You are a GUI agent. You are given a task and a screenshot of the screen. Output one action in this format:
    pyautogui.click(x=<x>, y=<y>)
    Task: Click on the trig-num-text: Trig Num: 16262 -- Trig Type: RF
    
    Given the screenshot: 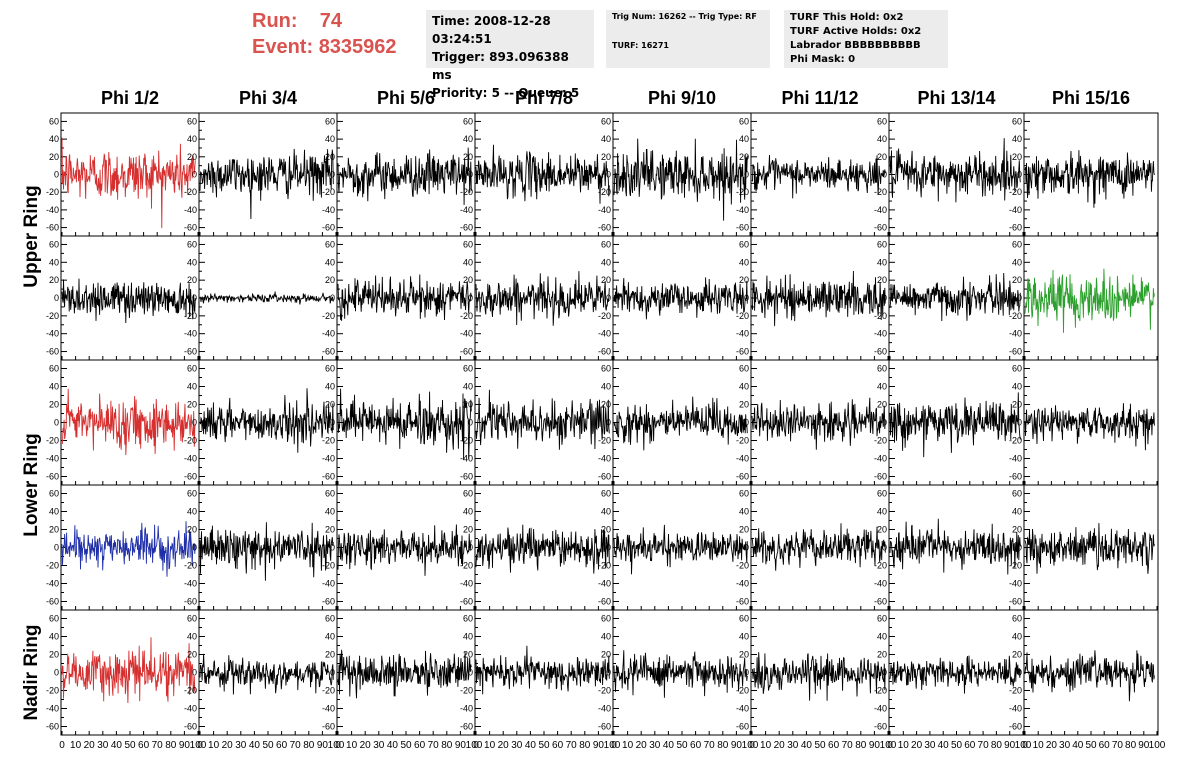 What is the action you would take?
    pyautogui.click(x=684, y=16)
    